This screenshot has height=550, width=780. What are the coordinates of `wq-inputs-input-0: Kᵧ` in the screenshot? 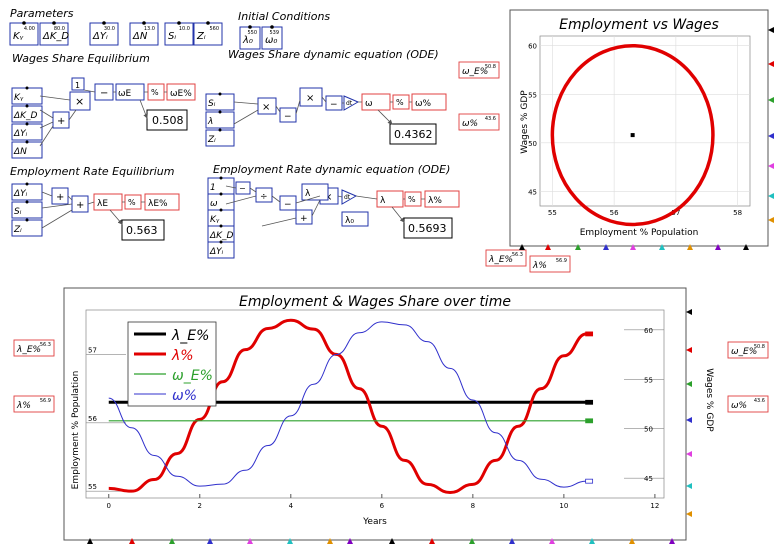 It's located at (27, 95).